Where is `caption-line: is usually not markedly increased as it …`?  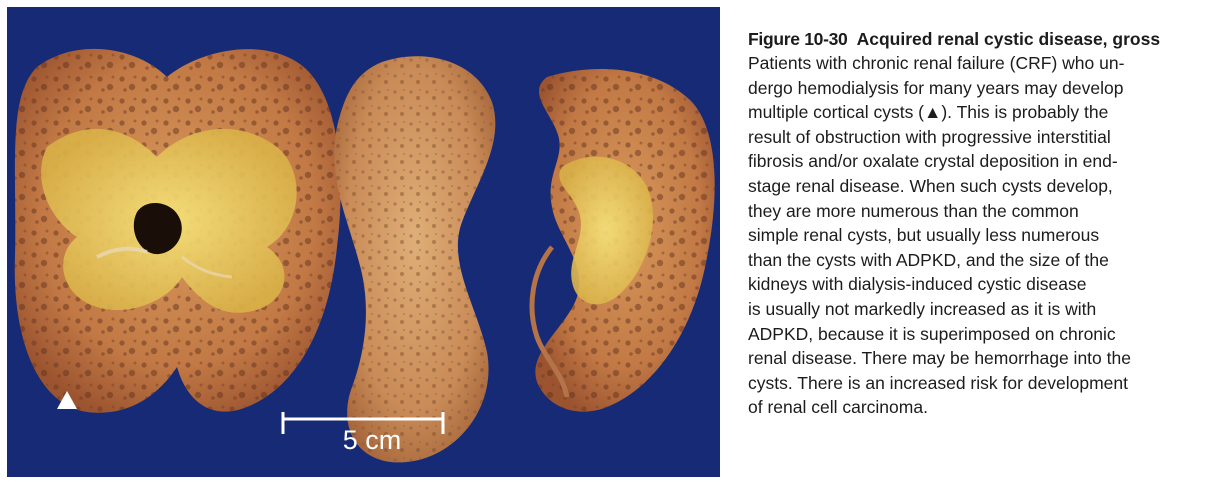
caption-line: is usually not markedly increased as it … is located at coordinates (922, 308).